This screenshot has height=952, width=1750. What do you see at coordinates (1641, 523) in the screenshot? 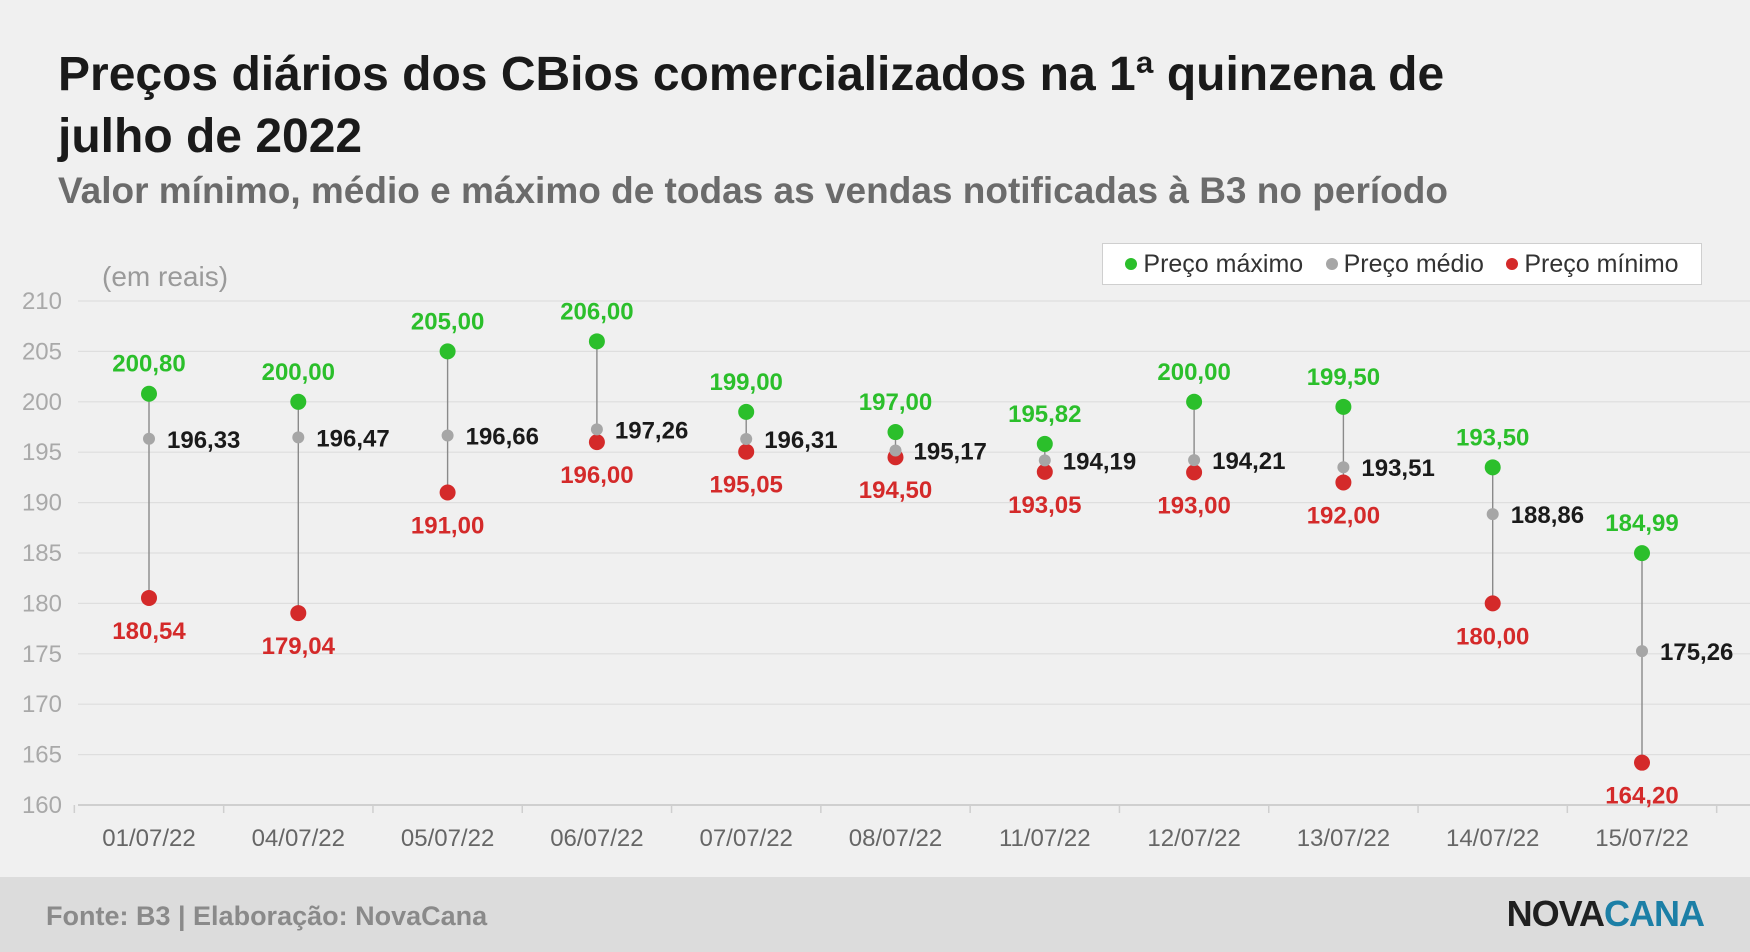
I see `data-label-max: 184,99` at bounding box center [1641, 523].